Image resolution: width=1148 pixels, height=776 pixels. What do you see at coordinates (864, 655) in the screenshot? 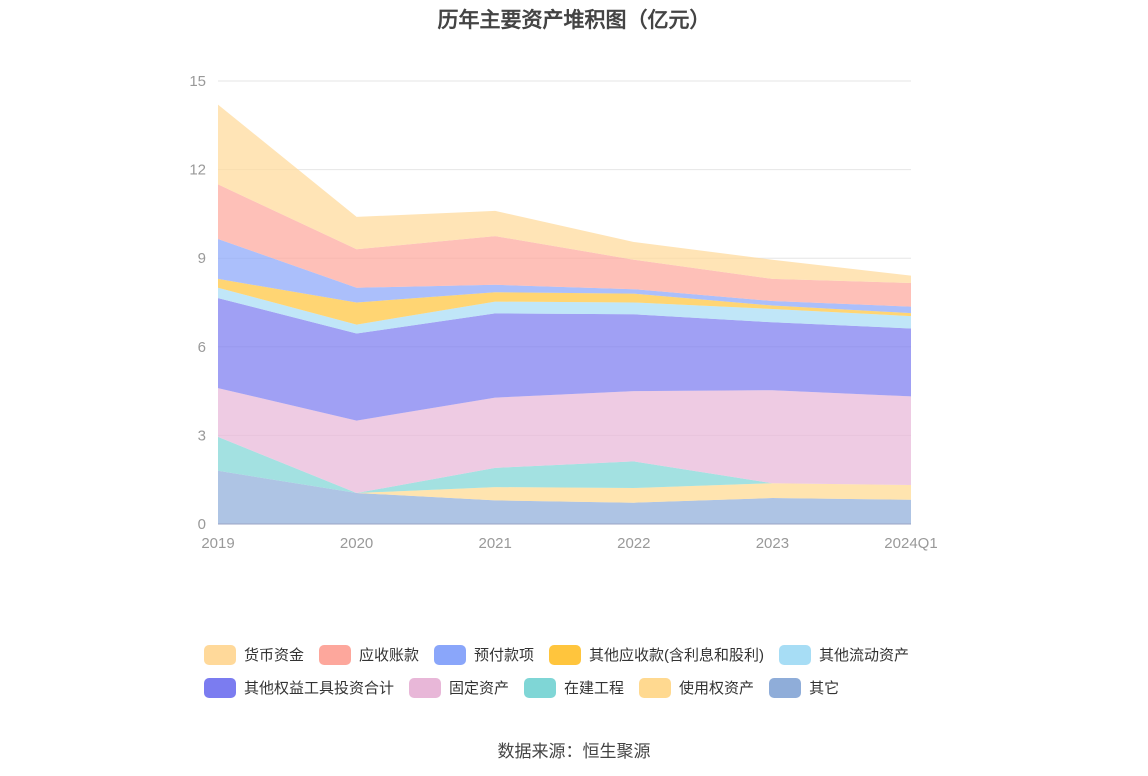
I see `legend-label: 其他流动资产` at bounding box center [864, 655].